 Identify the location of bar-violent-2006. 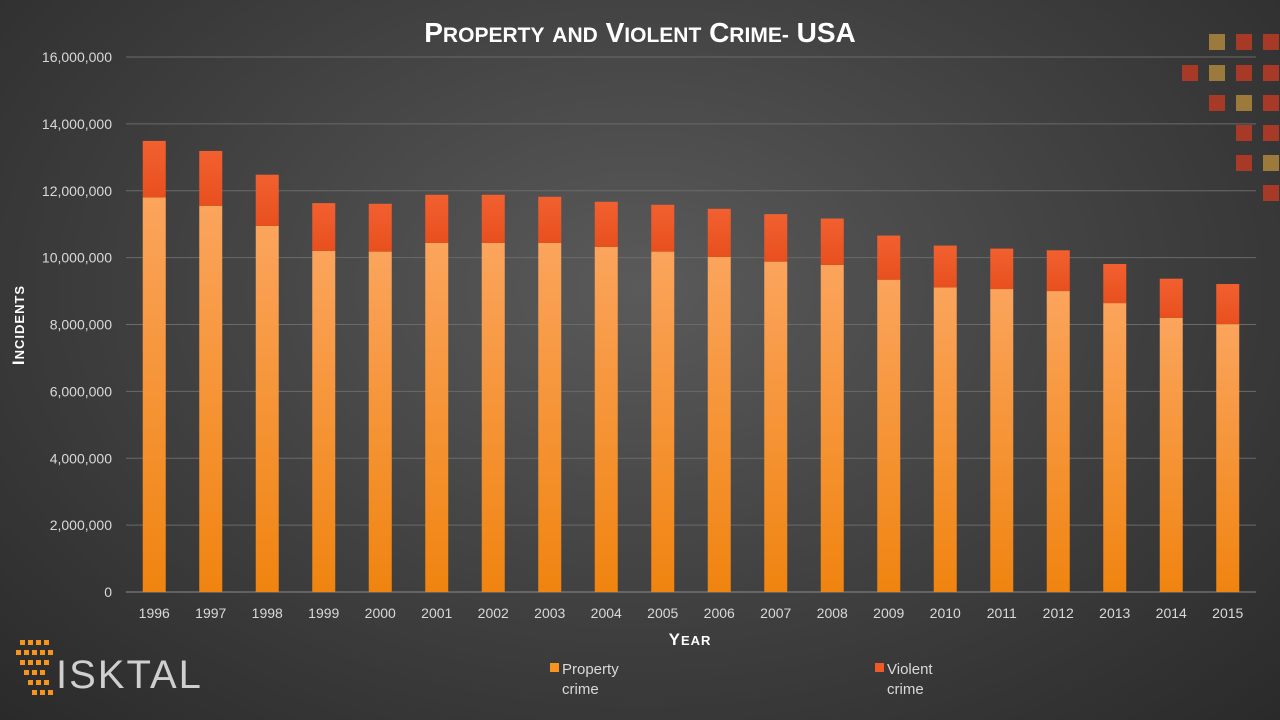
(719, 232).